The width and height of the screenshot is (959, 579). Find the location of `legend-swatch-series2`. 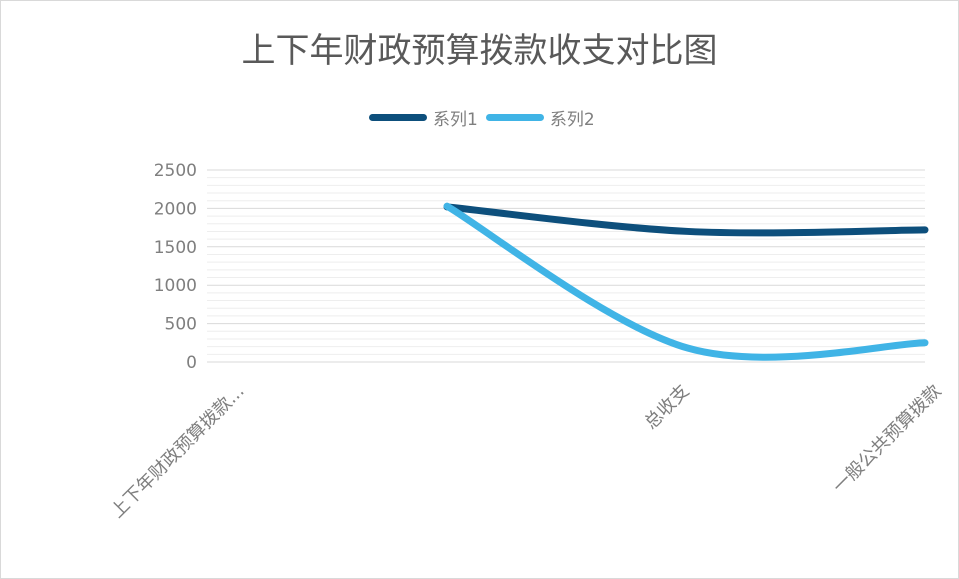

legend-swatch-series2 is located at coordinates (514, 117).